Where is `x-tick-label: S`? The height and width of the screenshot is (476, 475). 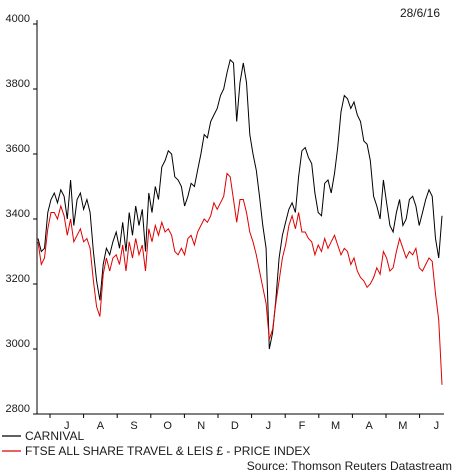 x-tick-label: S is located at coordinates (133, 426).